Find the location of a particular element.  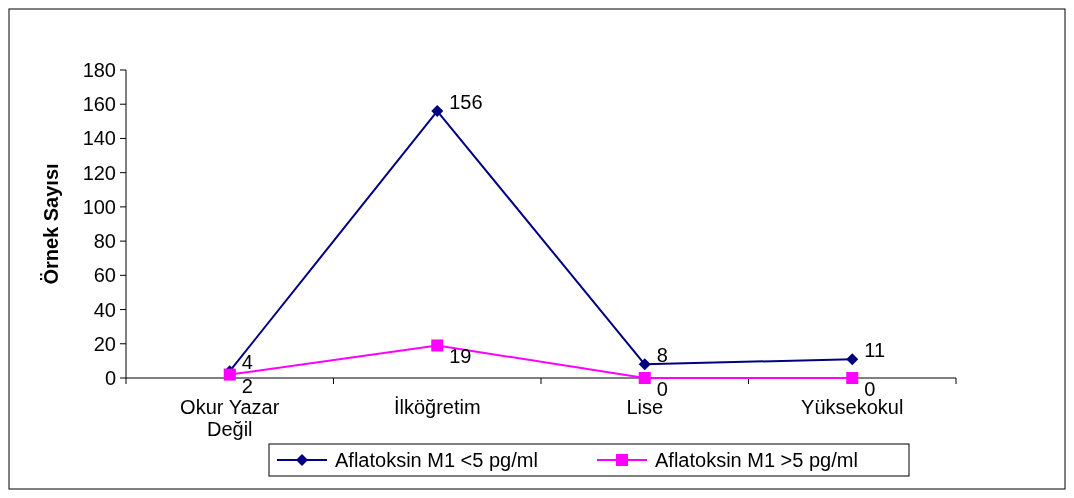

data-label: 4 is located at coordinates (247, 362).